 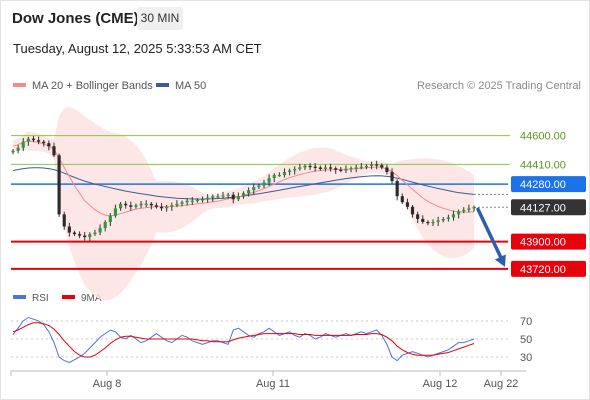 I want to click on rsi-tick-label: 50, so click(x=526, y=340).